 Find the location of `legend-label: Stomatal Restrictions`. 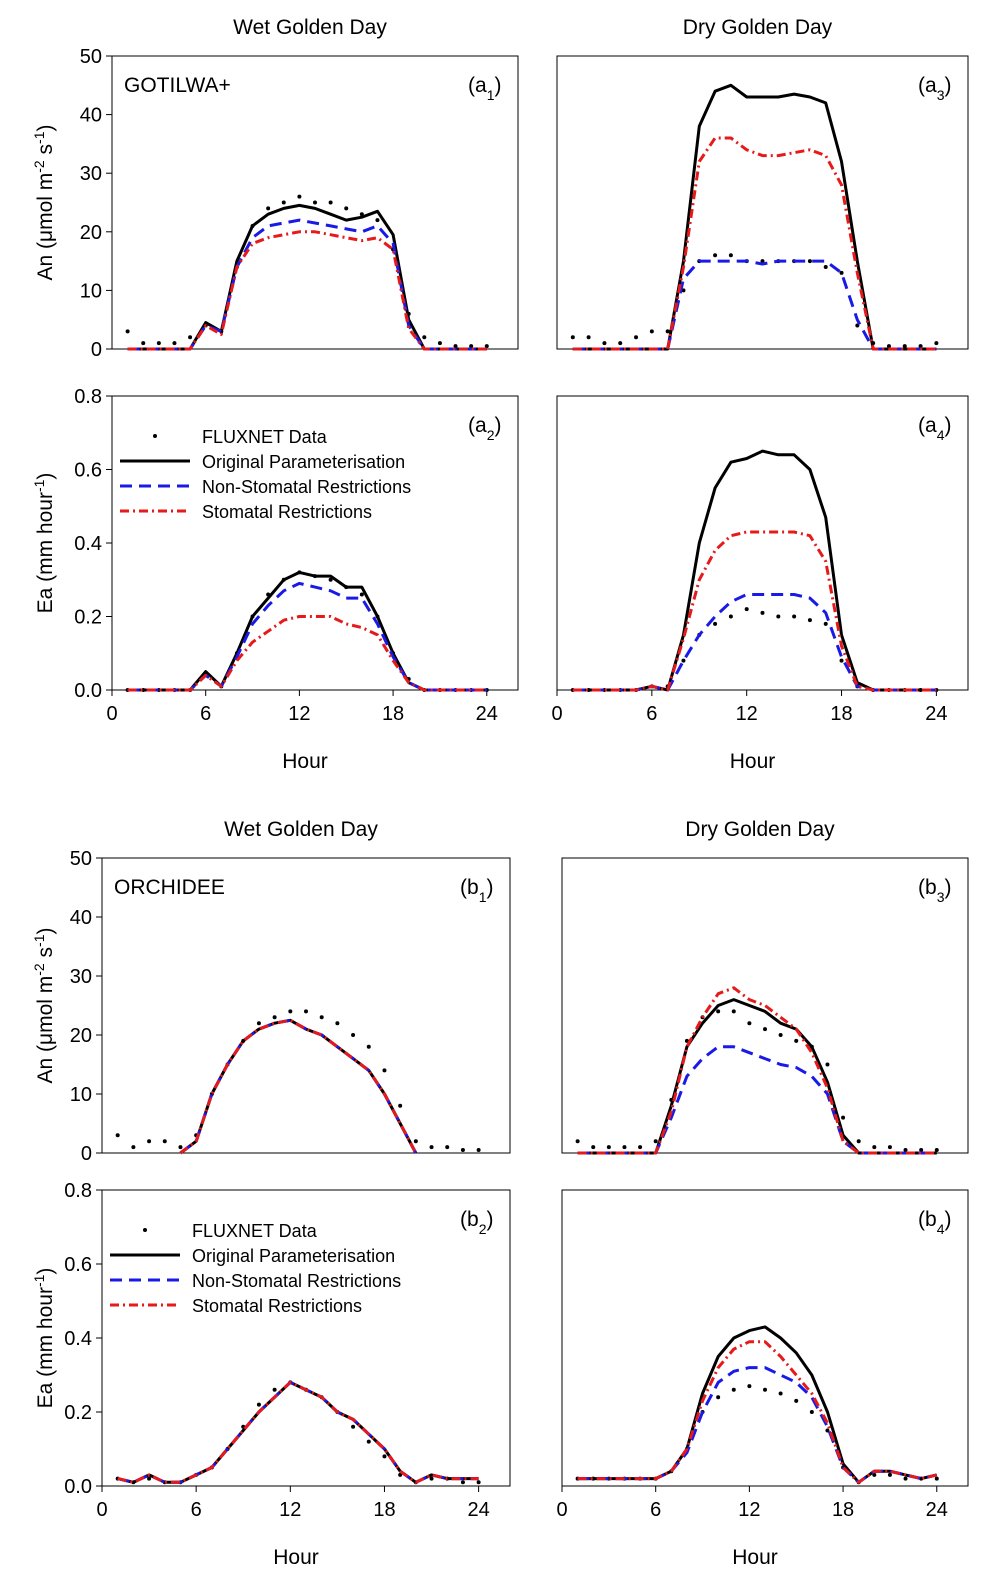

legend-label: Stomatal Restrictions is located at coordinates (287, 512).